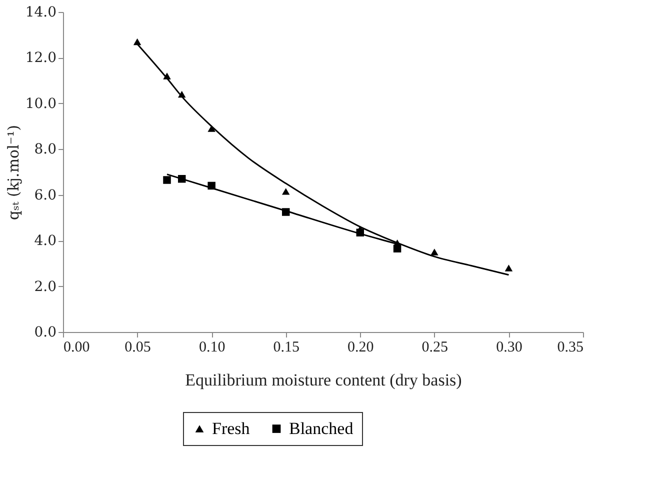  I want to click on y-axis-title: qₛₜ (kj.mol⁻¹), so click(13, 172).